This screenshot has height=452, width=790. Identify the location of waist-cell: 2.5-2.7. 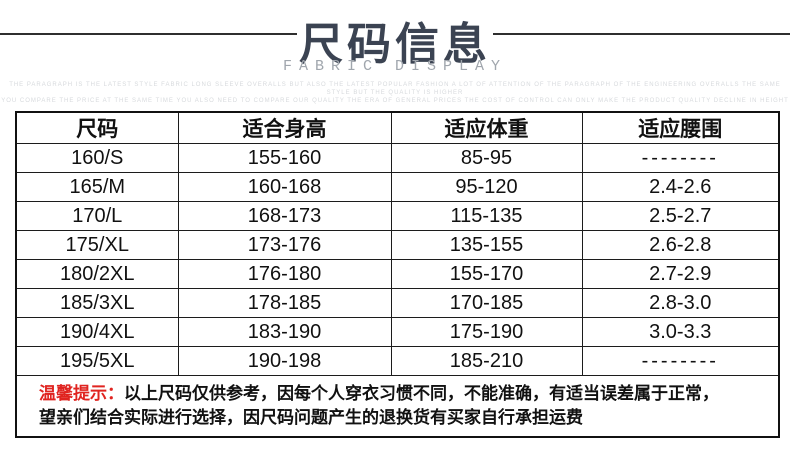
(680, 216).